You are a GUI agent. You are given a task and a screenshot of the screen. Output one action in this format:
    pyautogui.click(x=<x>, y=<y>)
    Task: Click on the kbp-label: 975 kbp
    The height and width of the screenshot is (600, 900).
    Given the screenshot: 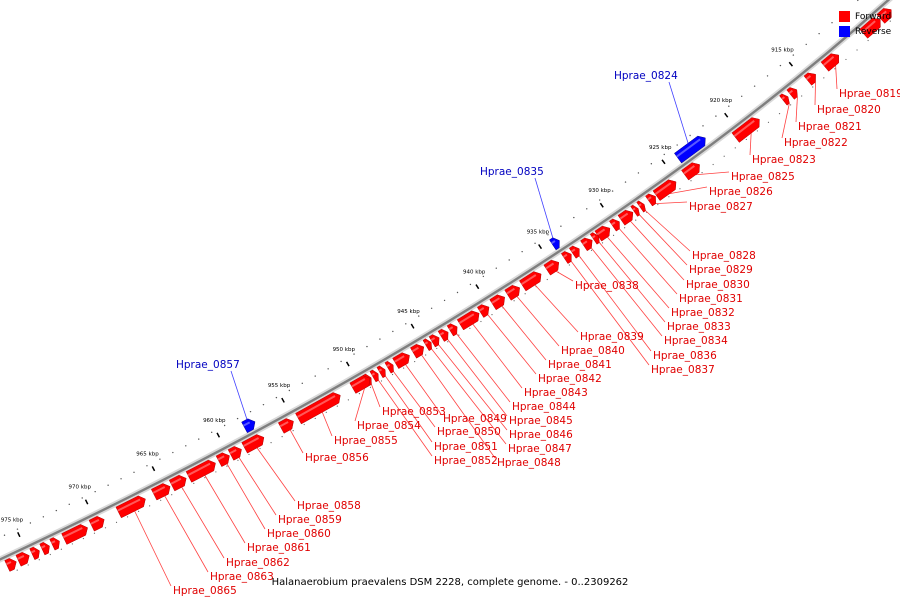 What is the action you would take?
    pyautogui.click(x=12, y=520)
    